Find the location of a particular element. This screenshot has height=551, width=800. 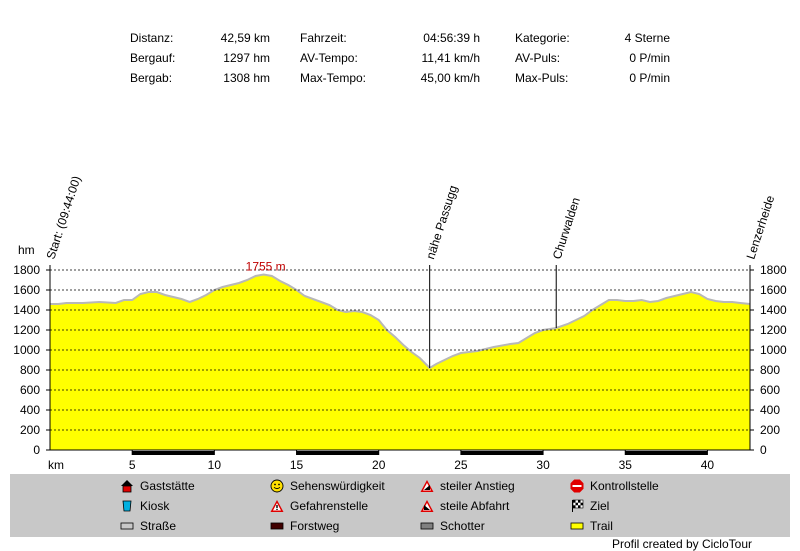

x-tick-label: 40 is located at coordinates (708, 465).